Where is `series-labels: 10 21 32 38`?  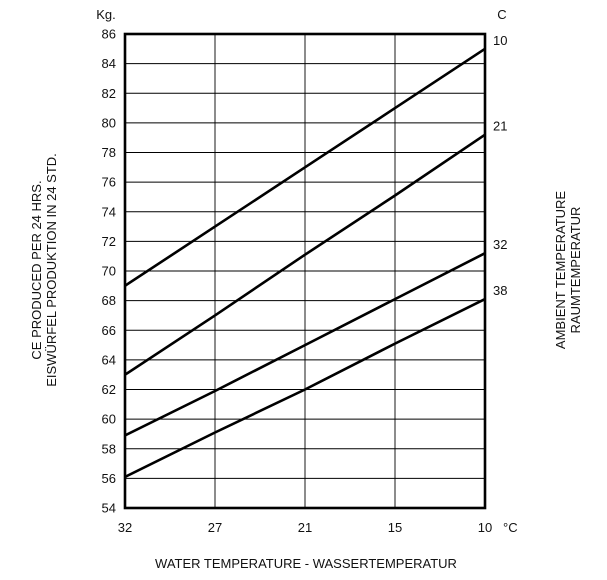 series-labels: 10 21 32 38 is located at coordinates (500, 165).